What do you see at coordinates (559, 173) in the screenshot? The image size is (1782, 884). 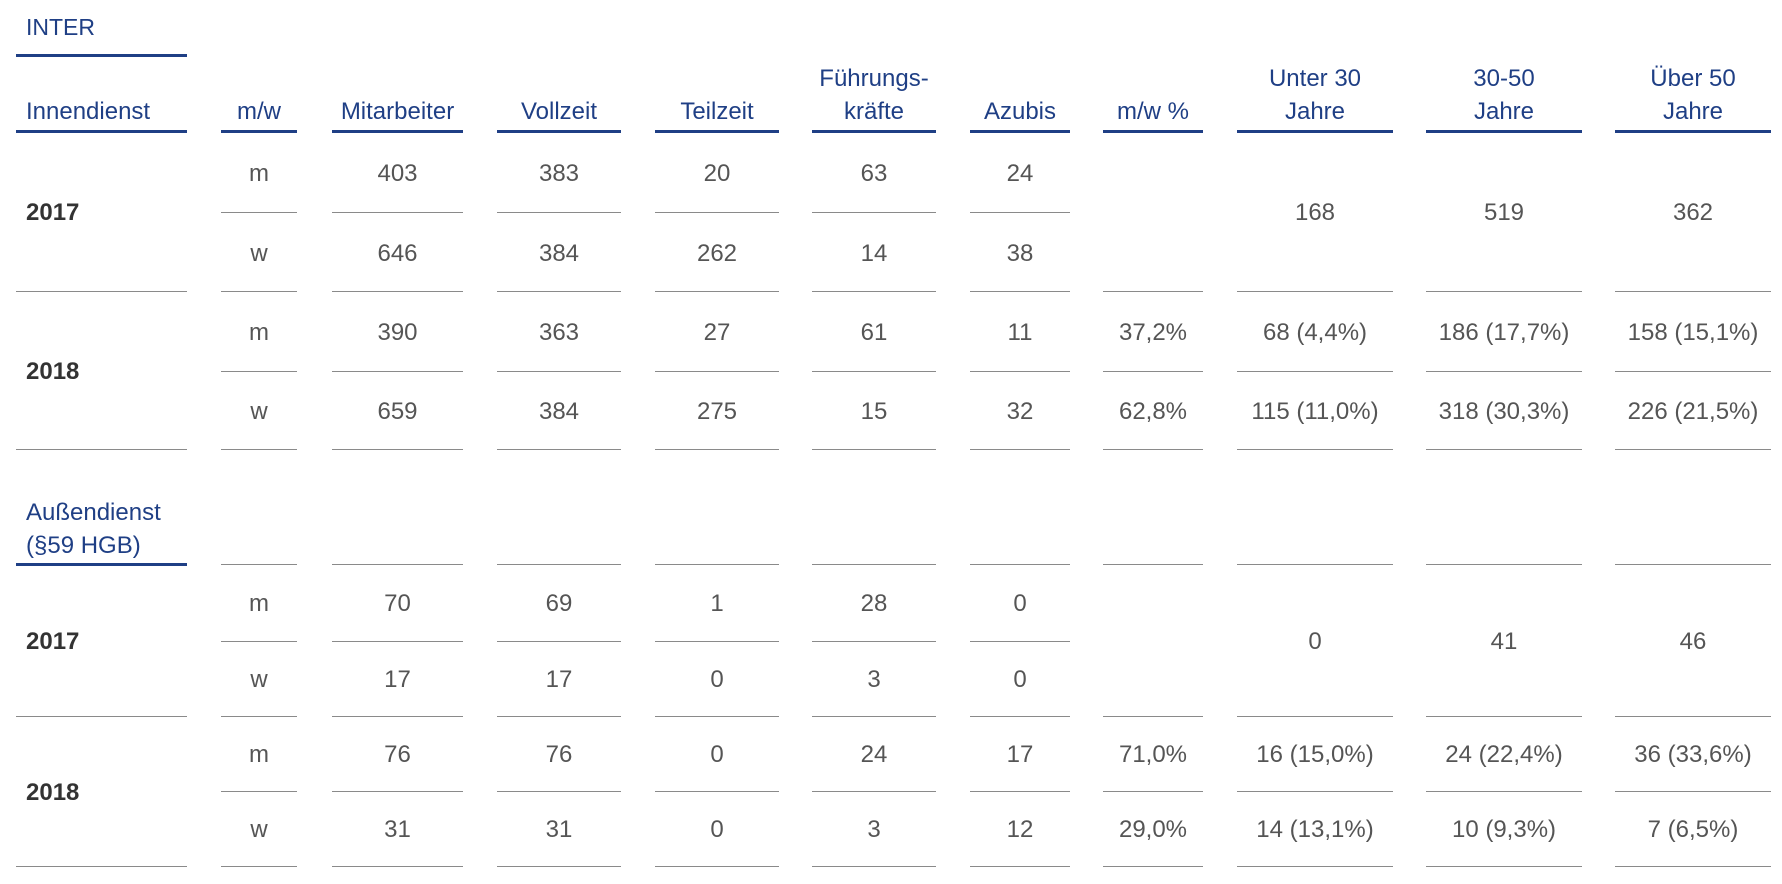 I see `cell-vollzeit: 383` at bounding box center [559, 173].